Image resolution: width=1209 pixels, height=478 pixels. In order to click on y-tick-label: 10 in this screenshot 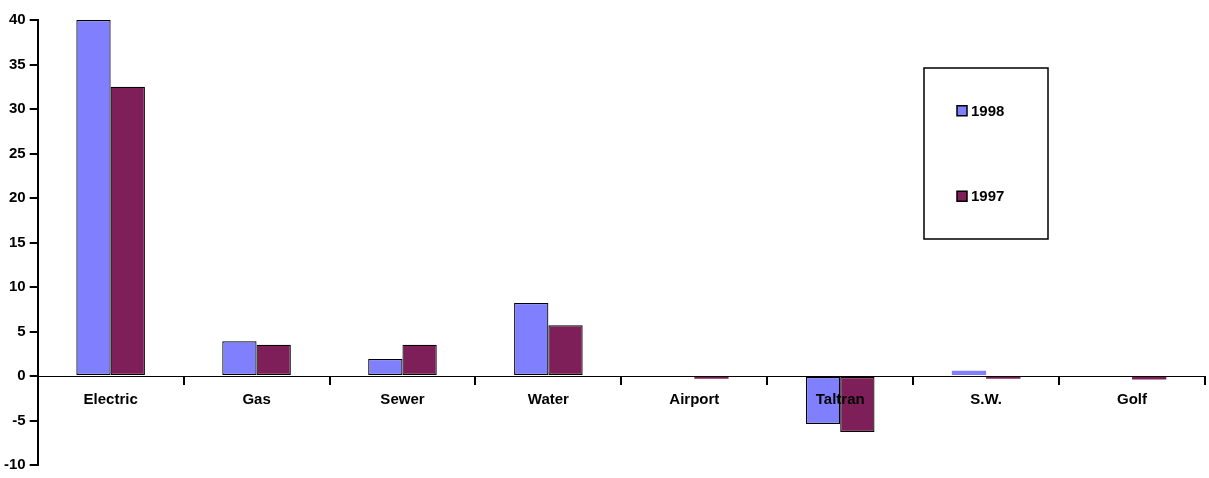, I will do `click(17, 286)`.